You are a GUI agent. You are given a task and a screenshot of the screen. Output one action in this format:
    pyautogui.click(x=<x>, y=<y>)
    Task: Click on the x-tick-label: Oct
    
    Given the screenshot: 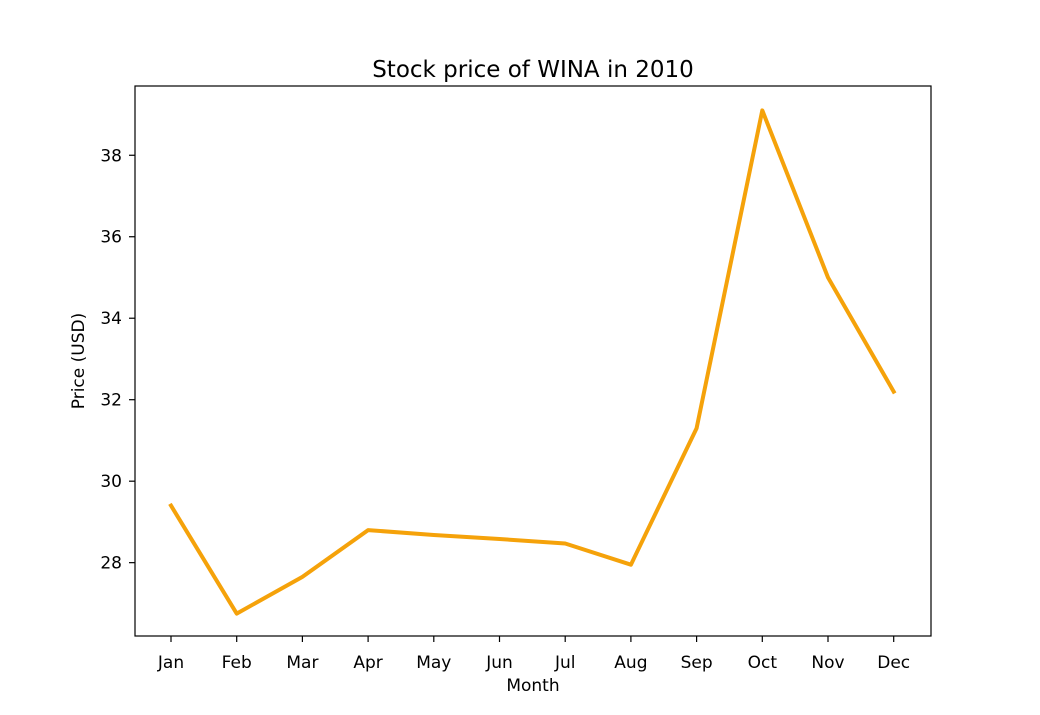 What is the action you would take?
    pyautogui.click(x=763, y=663)
    